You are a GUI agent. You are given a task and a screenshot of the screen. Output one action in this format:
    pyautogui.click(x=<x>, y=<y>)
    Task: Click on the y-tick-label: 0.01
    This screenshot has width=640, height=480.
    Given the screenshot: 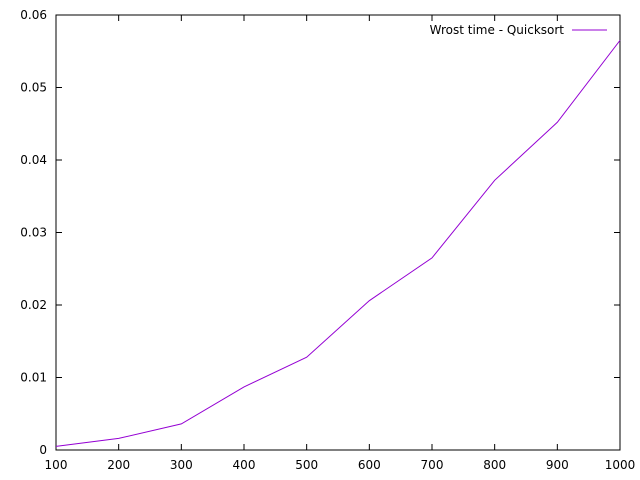 What is the action you would take?
    pyautogui.click(x=33, y=378)
    